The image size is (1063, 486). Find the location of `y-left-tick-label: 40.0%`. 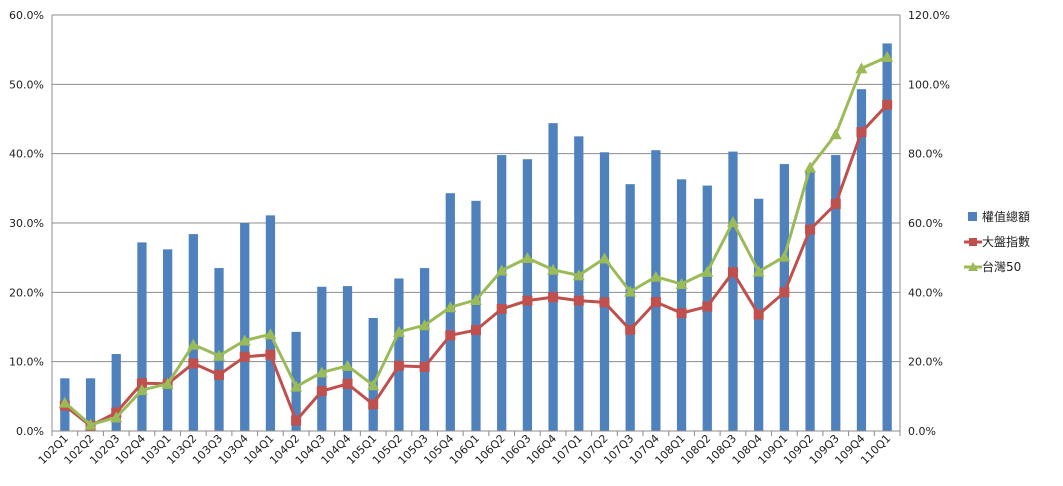

y-left-tick-label: 40.0% is located at coordinates (26, 154).